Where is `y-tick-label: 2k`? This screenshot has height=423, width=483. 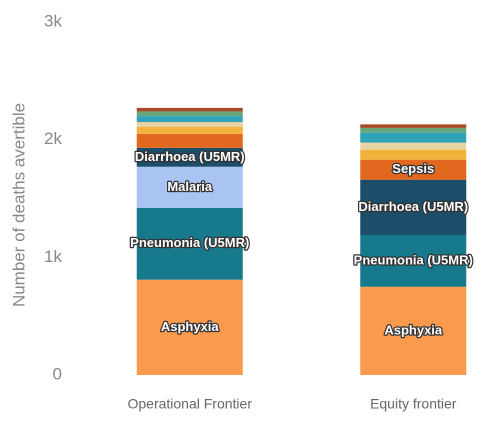 y-tick-label: 2k is located at coordinates (53, 138).